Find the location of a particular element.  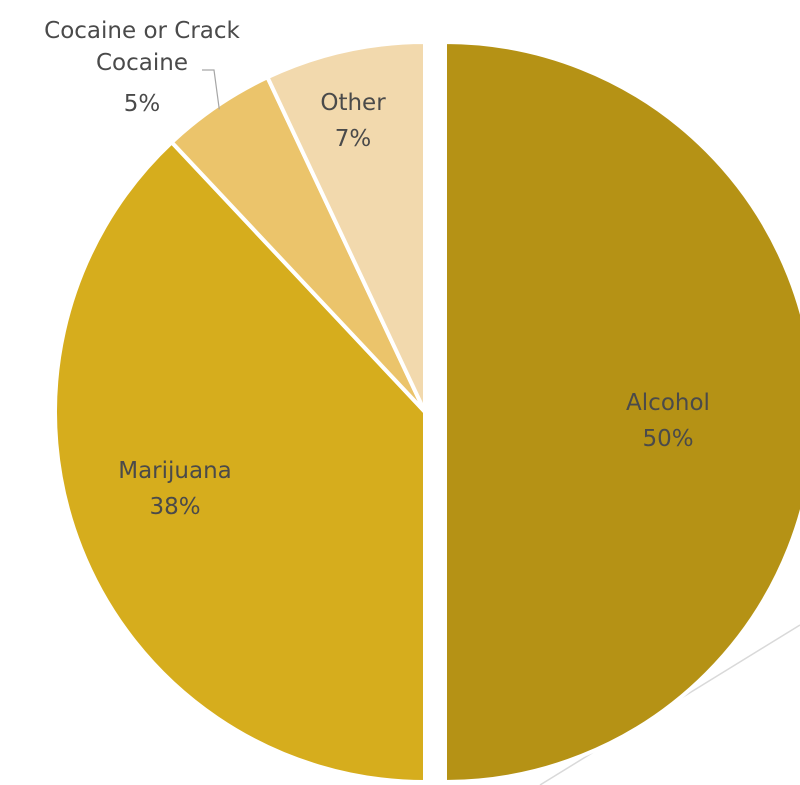

leader-line-cocaine-or-crack-cocaine is located at coordinates (211, 89).